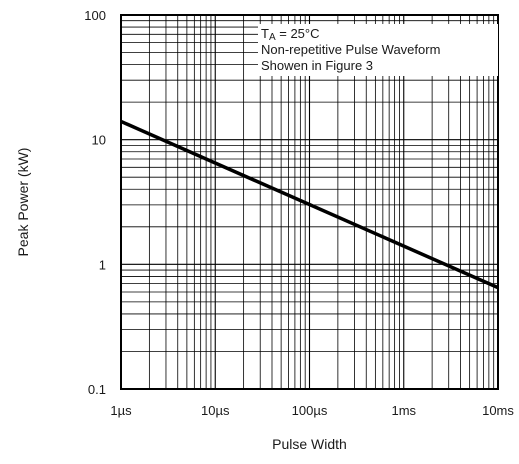  I want to click on y-tick-labels: 0.1 1 10 100, so click(95, 202).